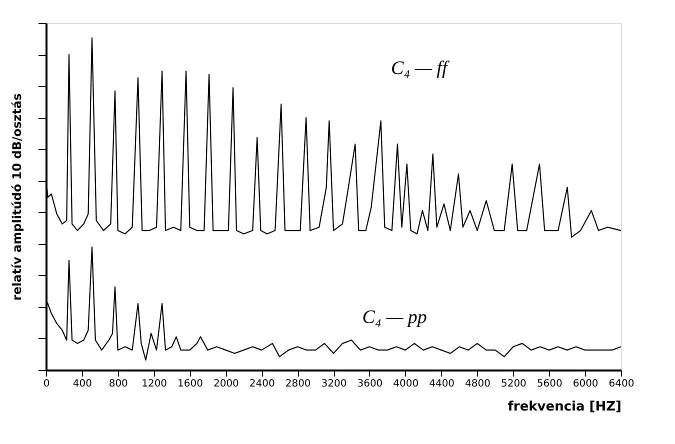  What do you see at coordinates (406, 384) in the screenshot?
I see `x-tick-label: 4000` at bounding box center [406, 384].